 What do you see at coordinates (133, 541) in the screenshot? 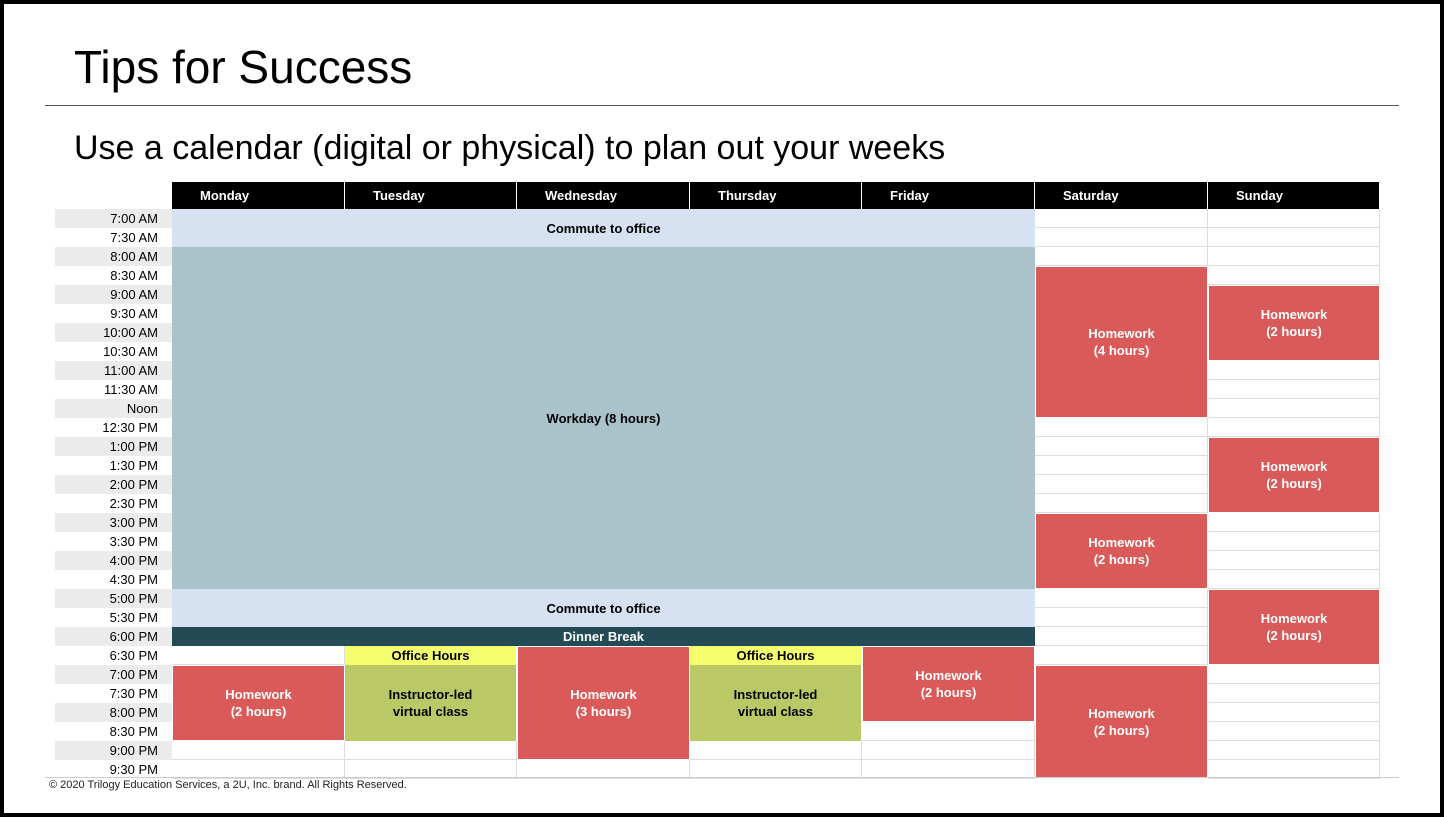
I see `time-label: 3:30 PM` at bounding box center [133, 541].